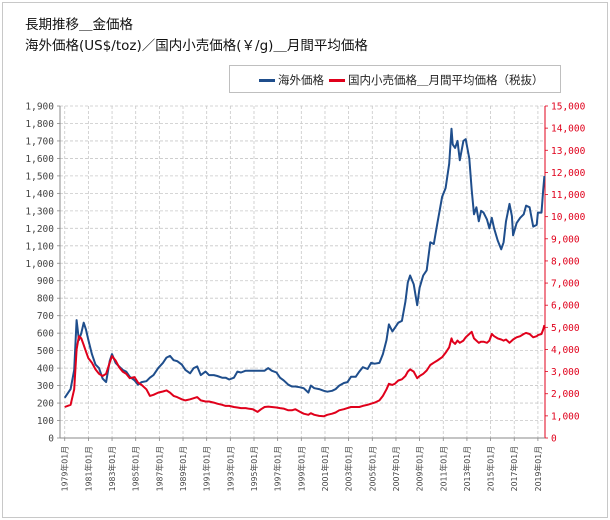 This screenshot has height=520, width=610. Describe the element at coordinates (39, 211) in the screenshot. I see `y-left-tick-label: 1,300` at that location.